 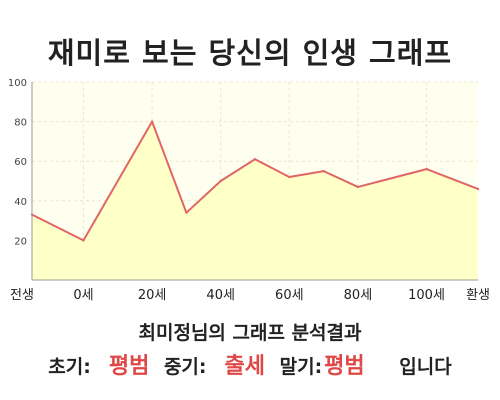 I want to click on result-suffix: 입니다, so click(x=425, y=367).